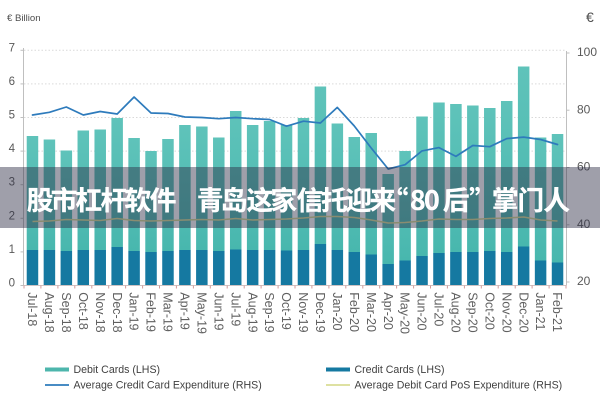  I want to click on svg-text: 2, so click(12, 216).